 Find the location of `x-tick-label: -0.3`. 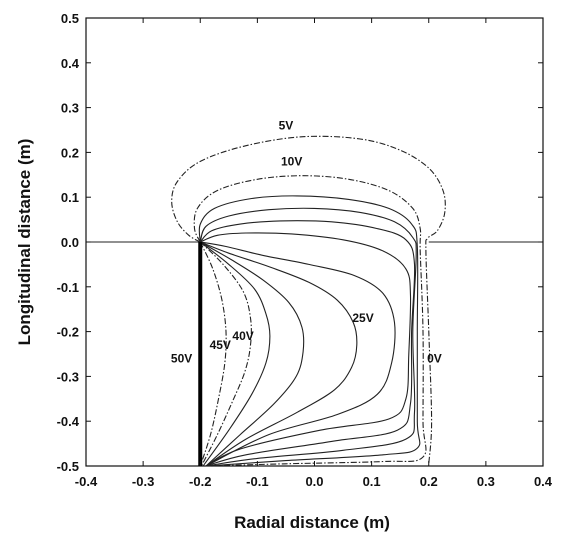

x-tick-label: -0.3 is located at coordinates (143, 481).